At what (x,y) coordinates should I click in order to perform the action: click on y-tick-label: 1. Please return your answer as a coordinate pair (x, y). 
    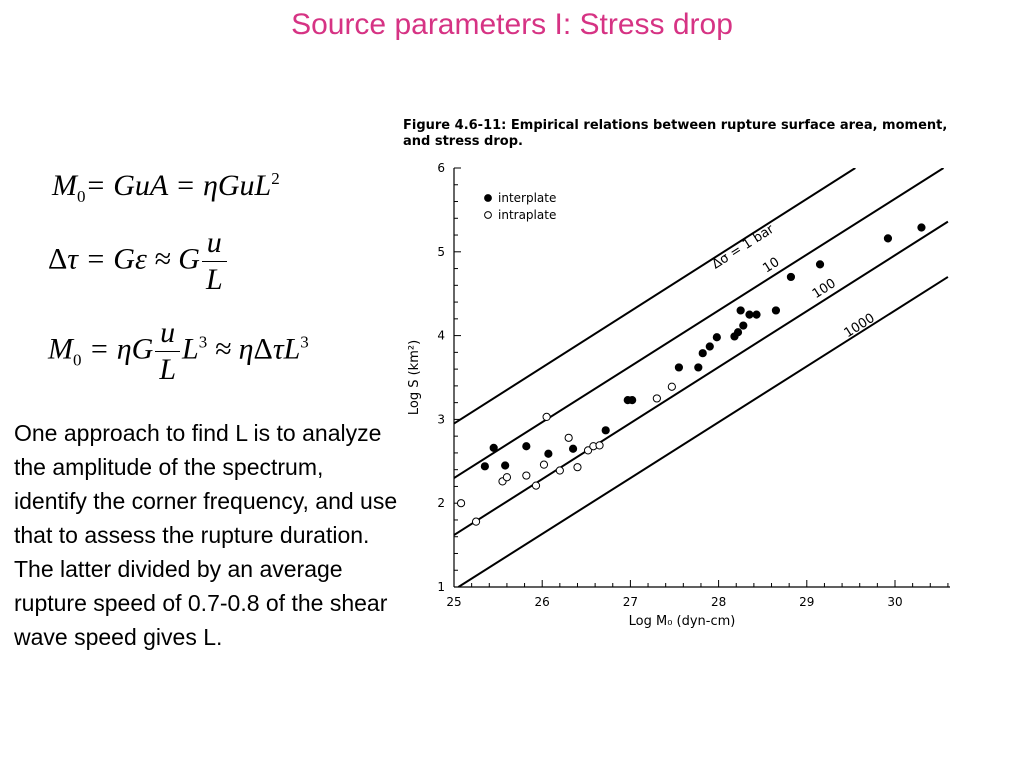
    Looking at the image, I should click on (441, 587).